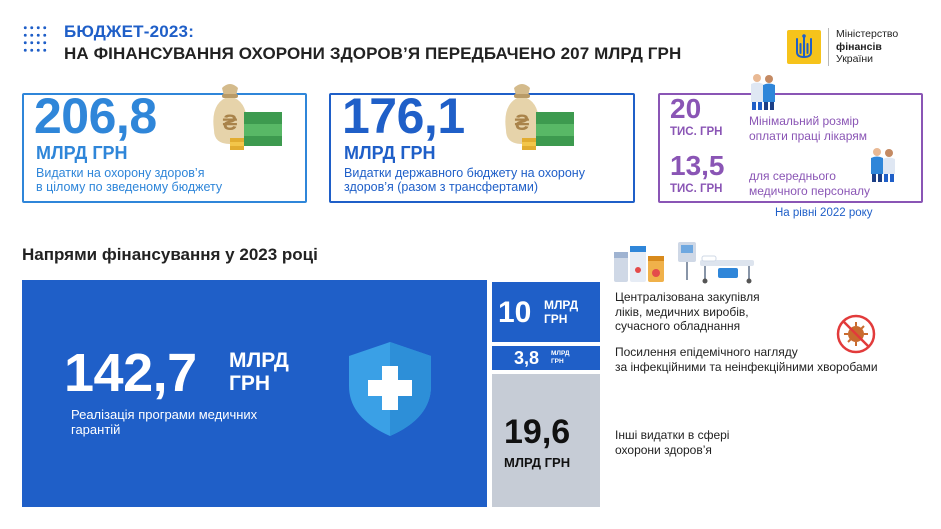 Image resolution: width=941 pixels, height=529 pixels. I want to click on state-budget-value: 176,1, so click(403, 116).